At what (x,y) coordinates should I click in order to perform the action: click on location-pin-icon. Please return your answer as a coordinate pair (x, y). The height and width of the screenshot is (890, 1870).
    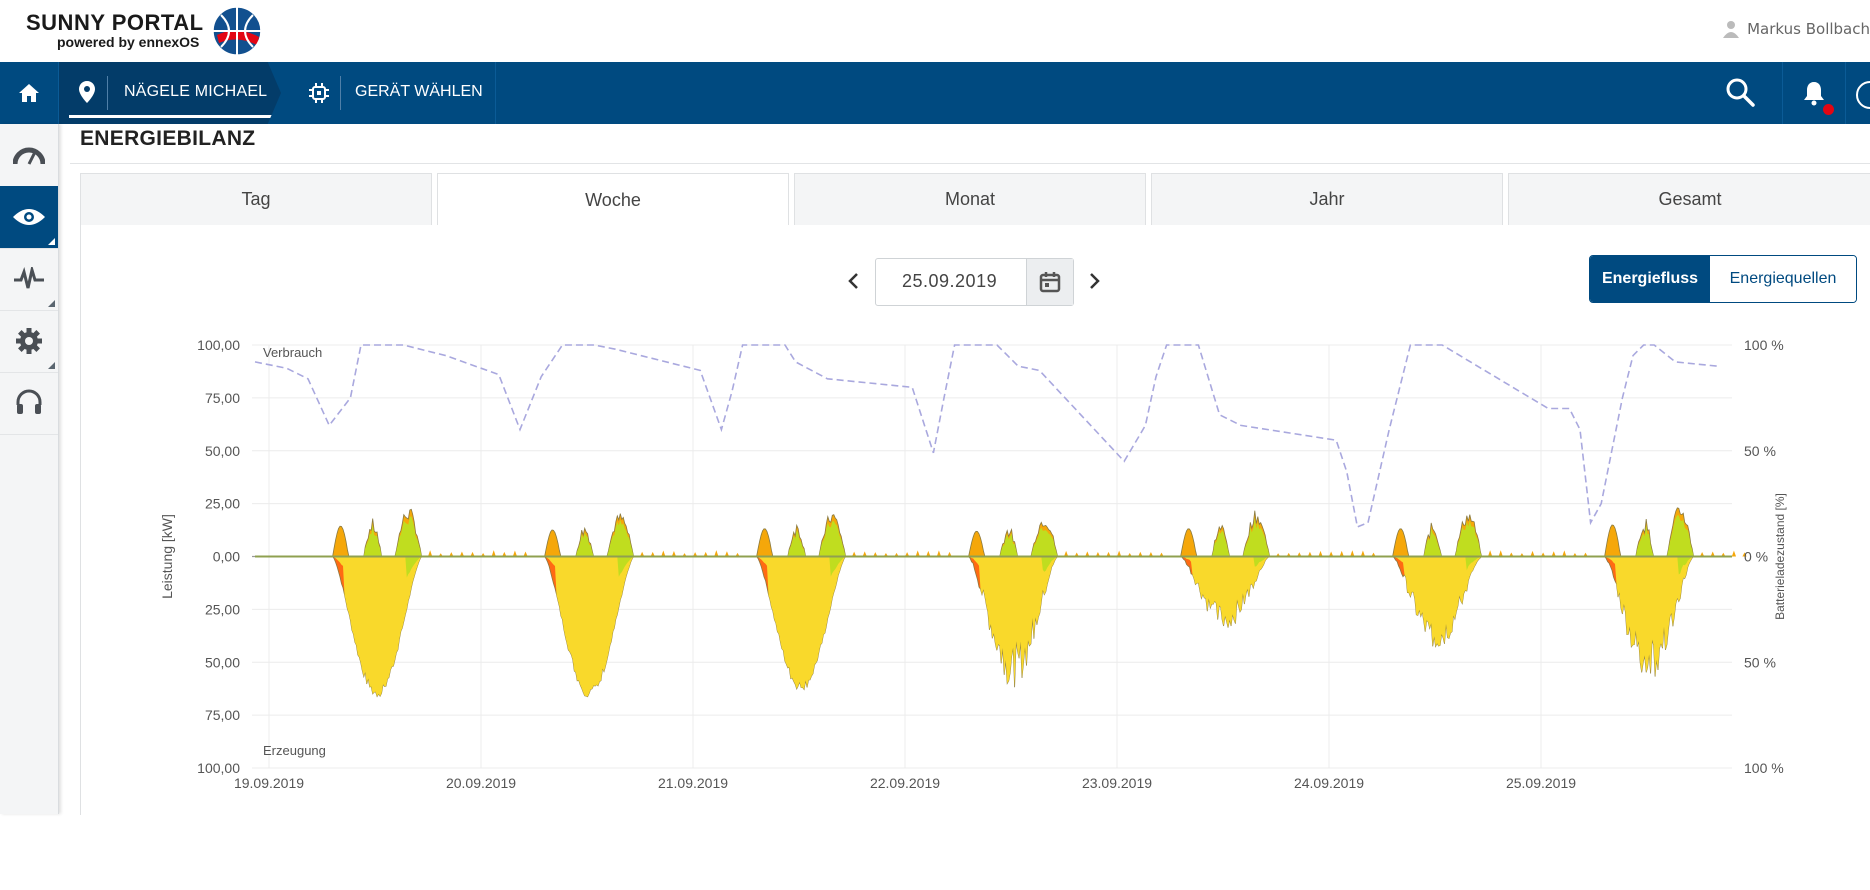
    Looking at the image, I should click on (87, 92).